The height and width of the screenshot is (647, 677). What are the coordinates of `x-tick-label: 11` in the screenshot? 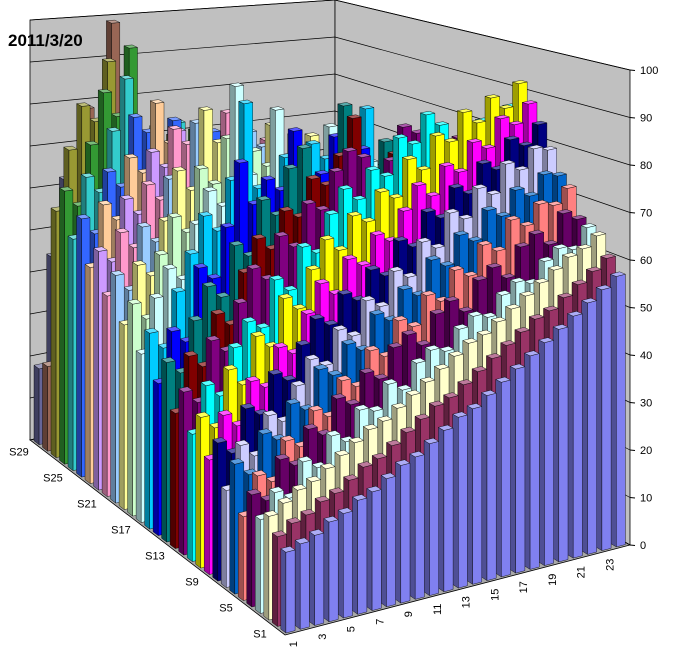 It's located at (438, 609).